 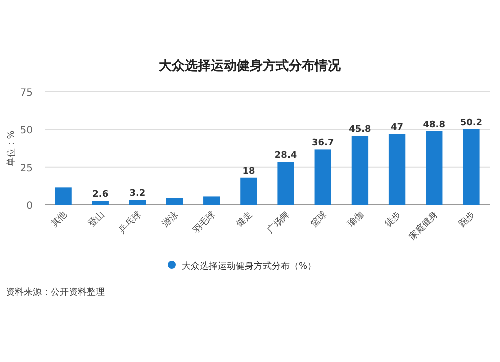 I want to click on text: 资料来源：公开资料整理, so click(x=55, y=292).